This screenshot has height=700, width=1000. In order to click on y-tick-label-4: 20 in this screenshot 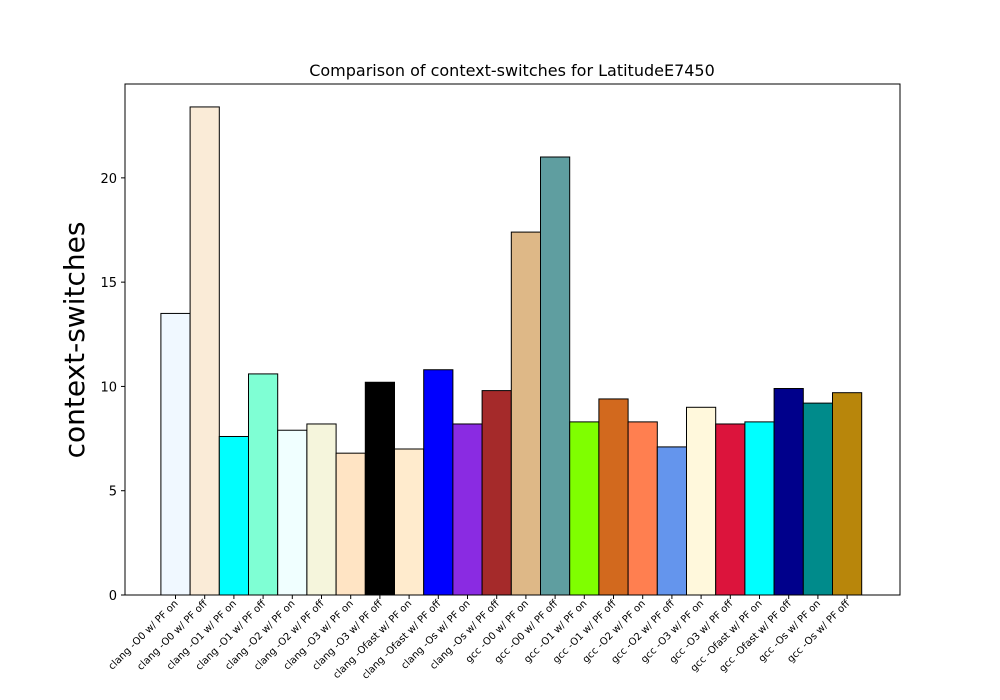, I will do `click(108, 179)`.